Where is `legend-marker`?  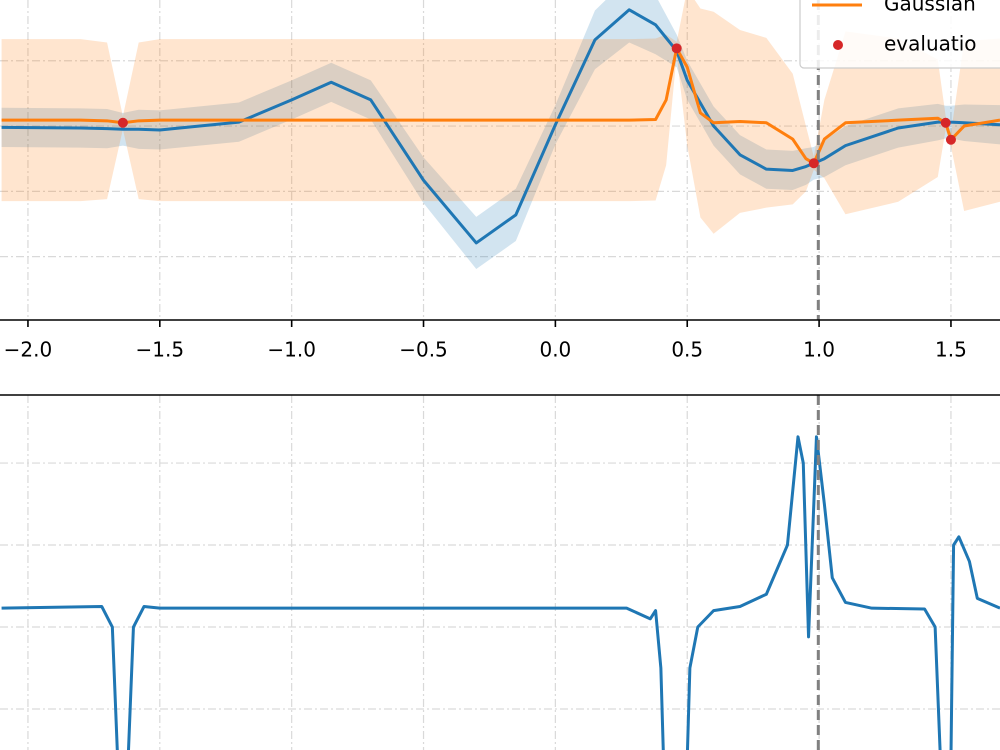
legend-marker is located at coordinates (838, 45).